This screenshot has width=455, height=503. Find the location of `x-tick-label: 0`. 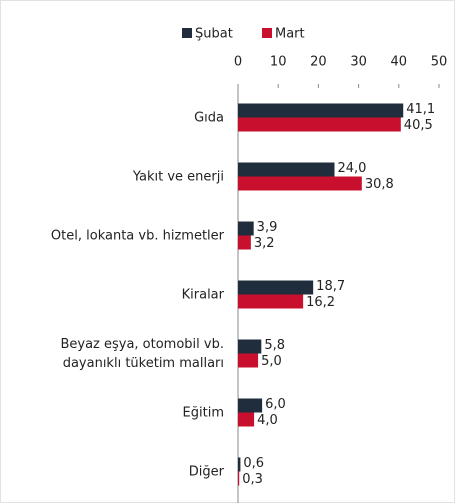

x-tick-label: 0 is located at coordinates (238, 62).